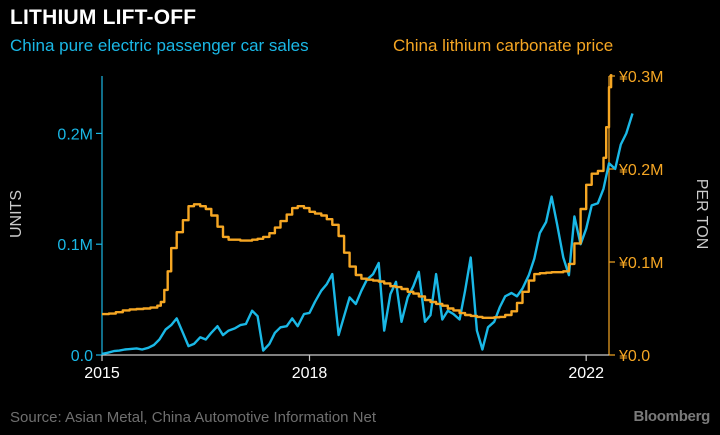 This screenshot has width=720, height=435. What do you see at coordinates (640, 170) in the screenshot?
I see `right-tick-label: ¥0.2M` at bounding box center [640, 170].